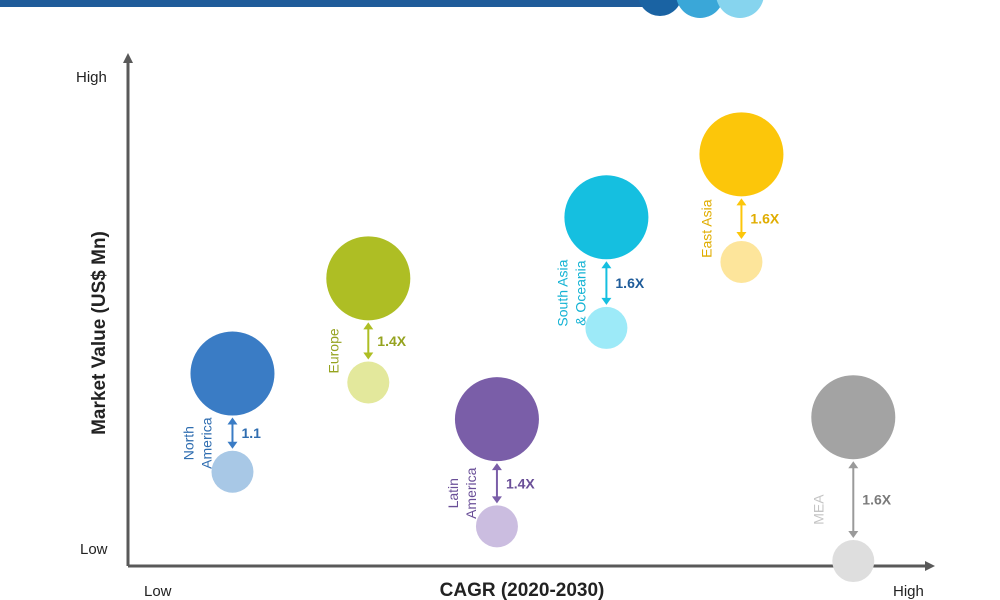 This screenshot has width=1000, height=600. Describe the element at coordinates (158, 591) in the screenshot. I see `x-tick-low: Low` at that location.